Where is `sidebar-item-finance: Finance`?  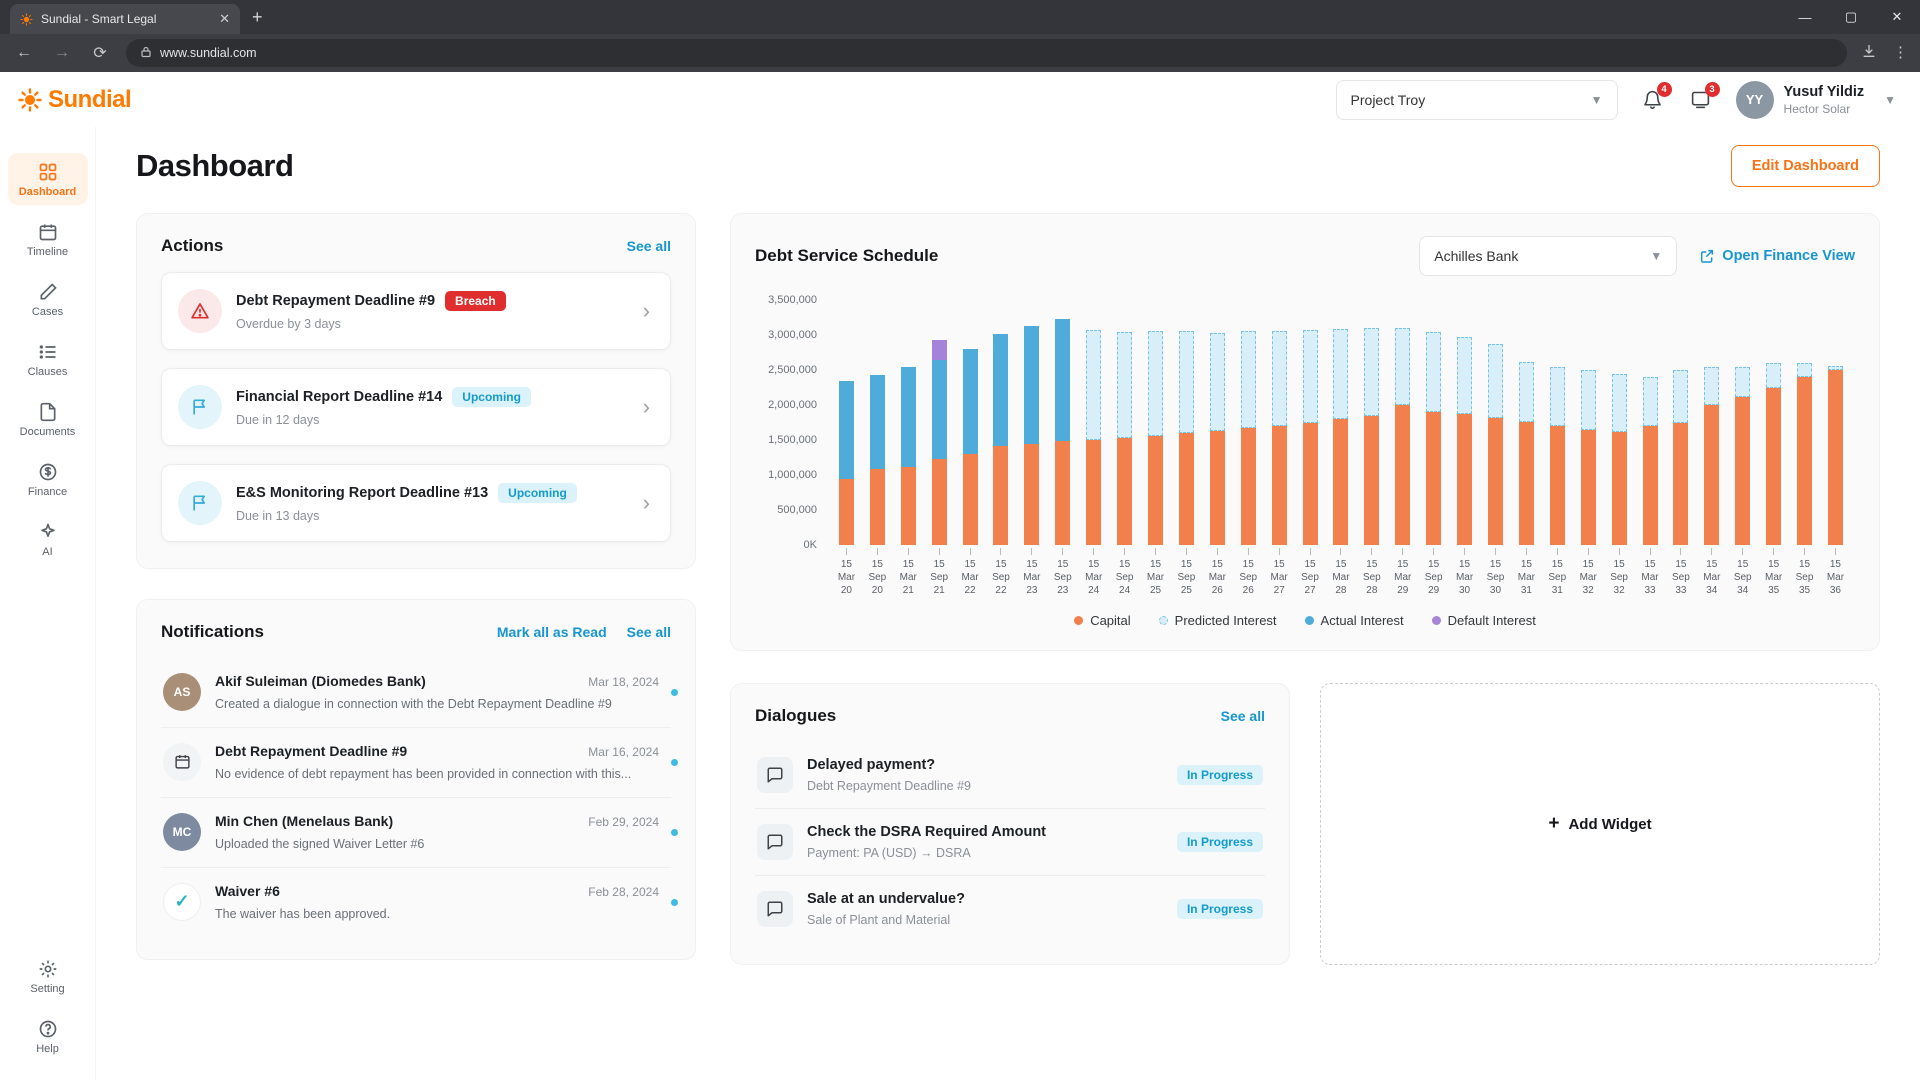 sidebar-item-finance: Finance is located at coordinates (48, 479).